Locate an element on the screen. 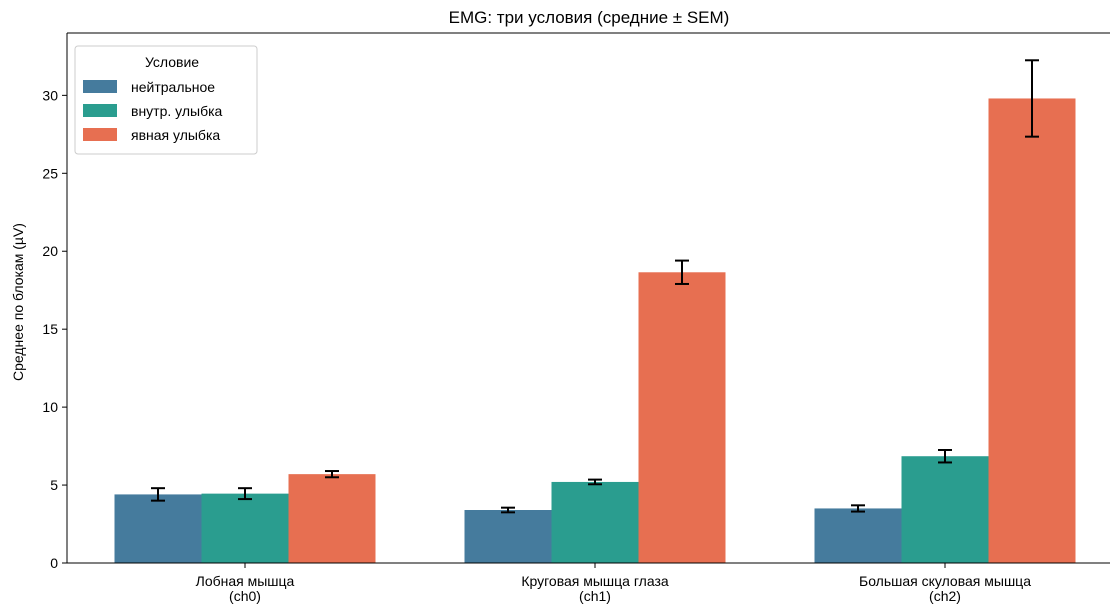 The height and width of the screenshot is (615, 1110). y-axis-label: Среднее по блокам (µV) is located at coordinates (18, 302).